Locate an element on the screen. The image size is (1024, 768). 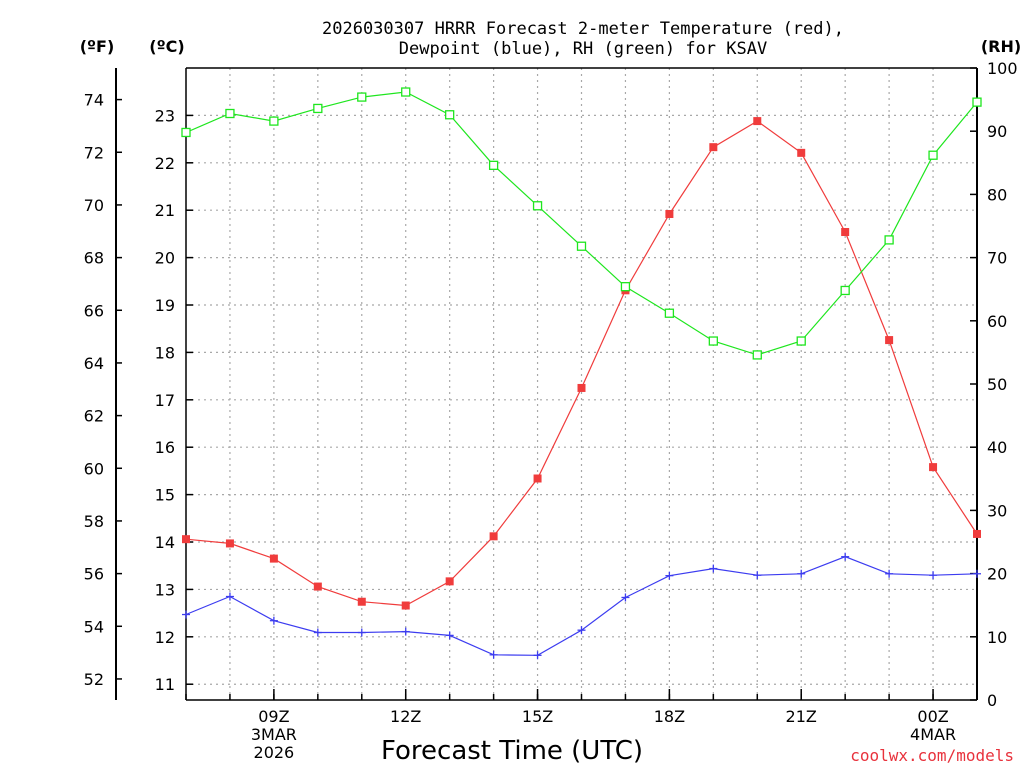
x-tick-label: 12Z is located at coordinates (405, 716).